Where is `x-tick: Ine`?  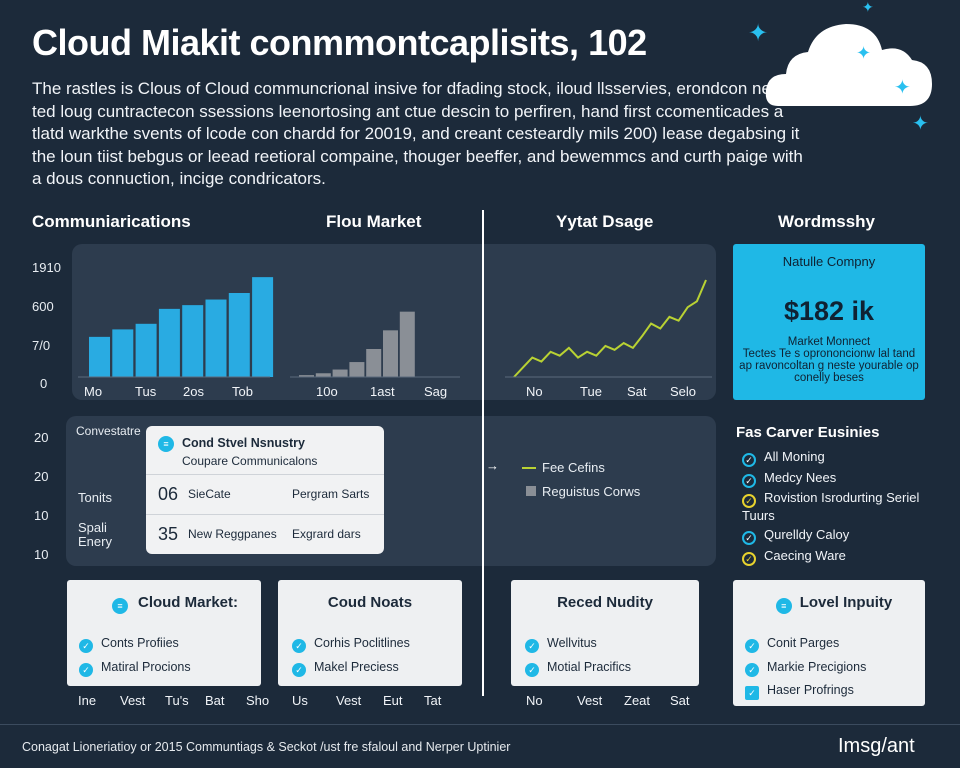 x-tick: Ine is located at coordinates (87, 700).